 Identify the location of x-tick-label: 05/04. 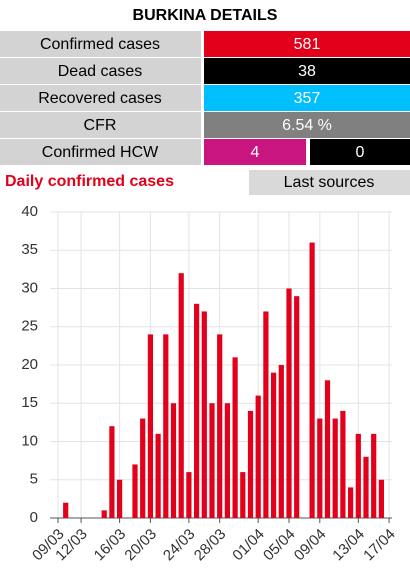
(279, 545).